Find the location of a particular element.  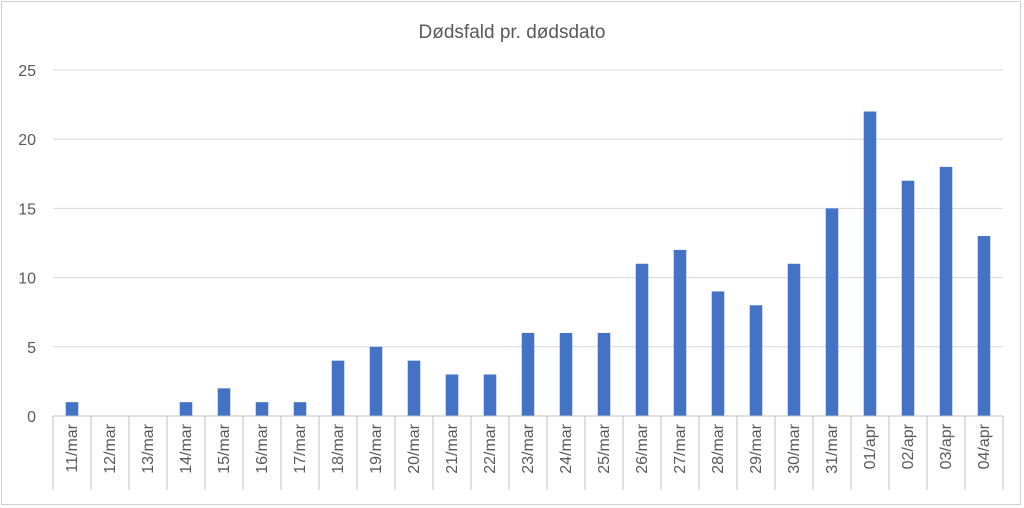

x-tick-label: 22/mar is located at coordinates (490, 448).